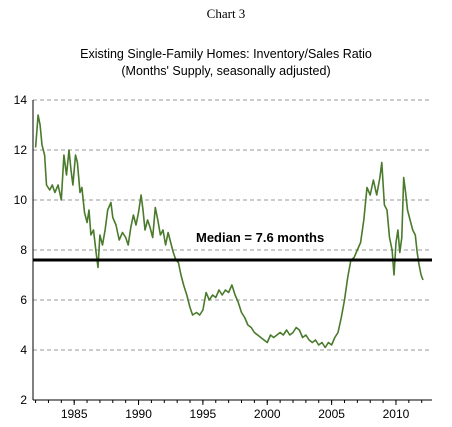  I want to click on chart-number-label: Chart 3, so click(226, 13).